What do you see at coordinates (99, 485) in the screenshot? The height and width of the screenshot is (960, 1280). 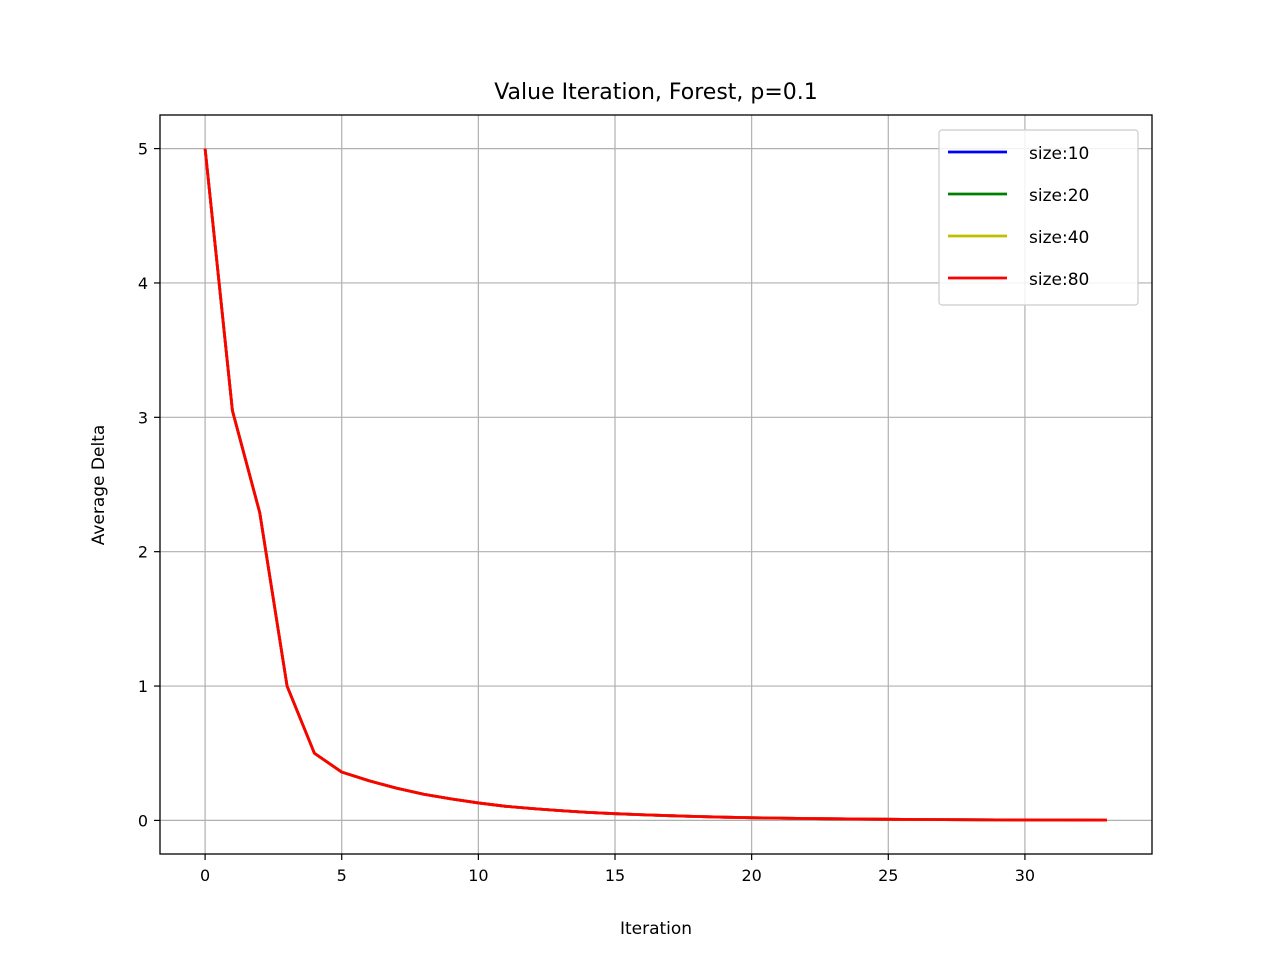 I see `y-axis-label: Average Delta` at bounding box center [99, 485].